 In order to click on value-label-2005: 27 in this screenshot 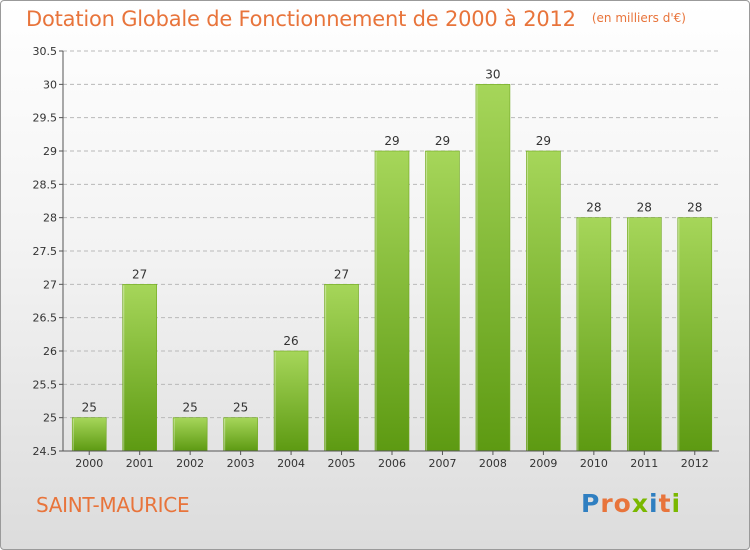, I will do `click(341, 274)`.